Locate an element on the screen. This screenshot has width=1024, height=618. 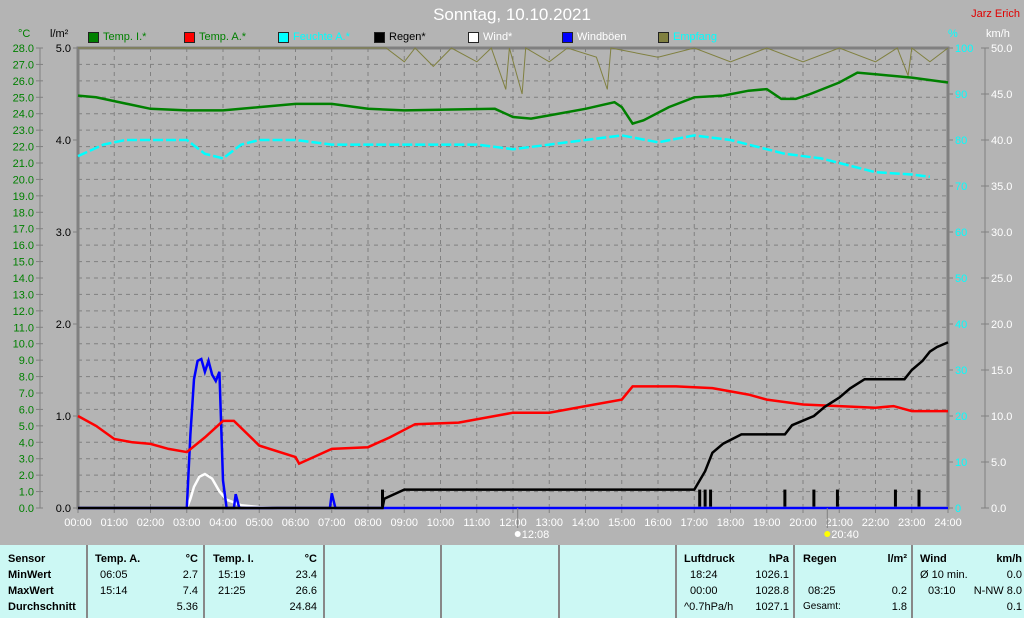
x-tick-label: 22:00 is located at coordinates (876, 523).